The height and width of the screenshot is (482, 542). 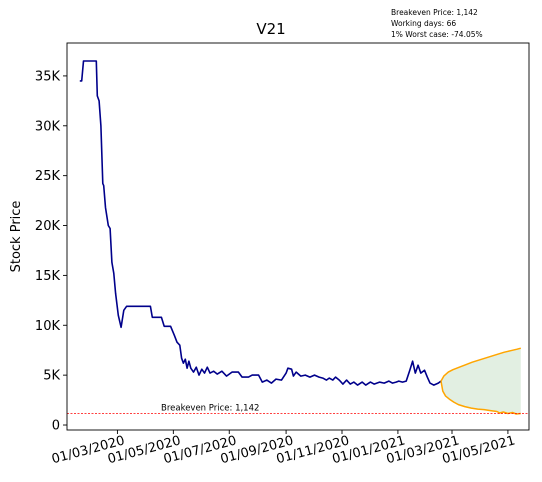 What do you see at coordinates (48, 326) in the screenshot?
I see `y-tick-label-2: 10K` at bounding box center [48, 326].